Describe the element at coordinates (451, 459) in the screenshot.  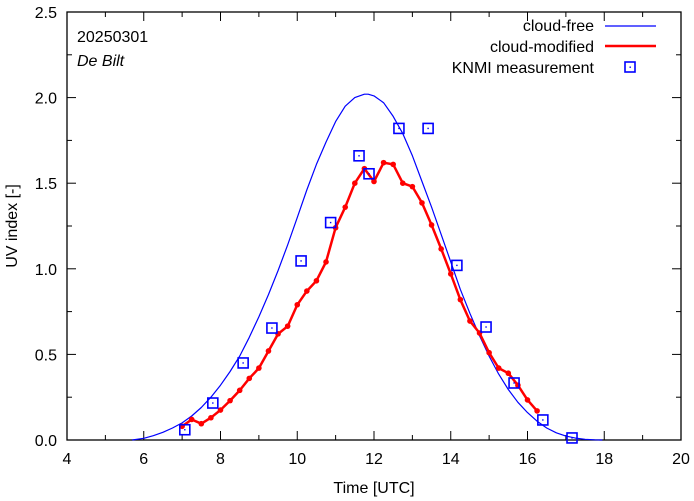
I see `x-tick-label: 14` at that location.